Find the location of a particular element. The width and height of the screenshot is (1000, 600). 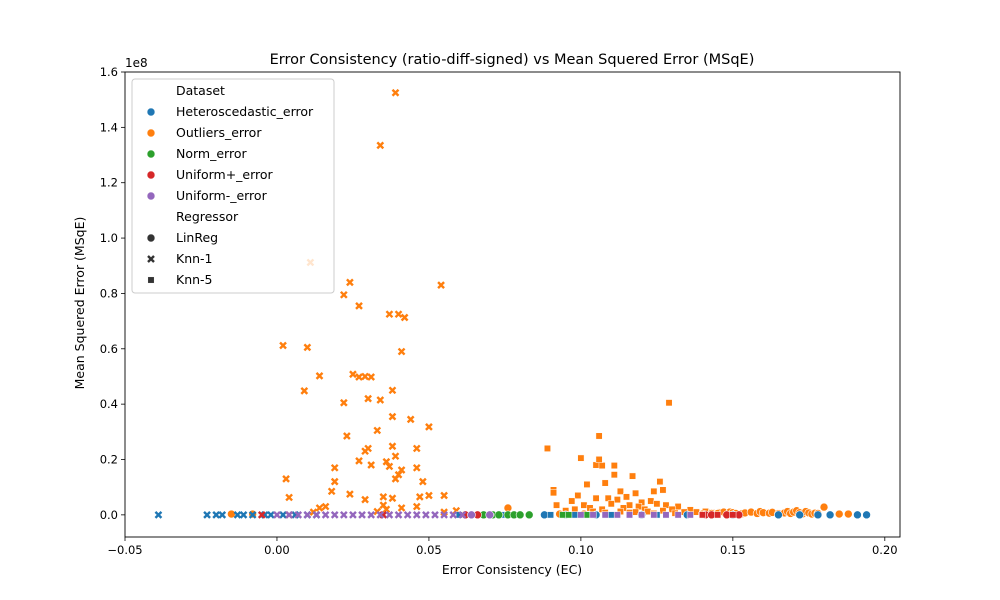

legend-label: LinReg is located at coordinates (197, 237).